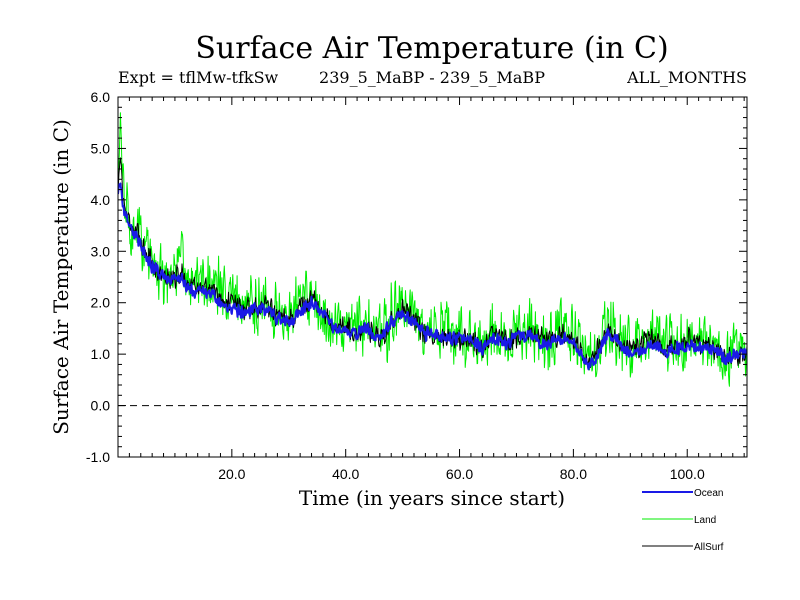 This screenshot has width=800, height=600. Describe the element at coordinates (98, 457) in the screenshot. I see `y-tick-label: -1.0` at that location.